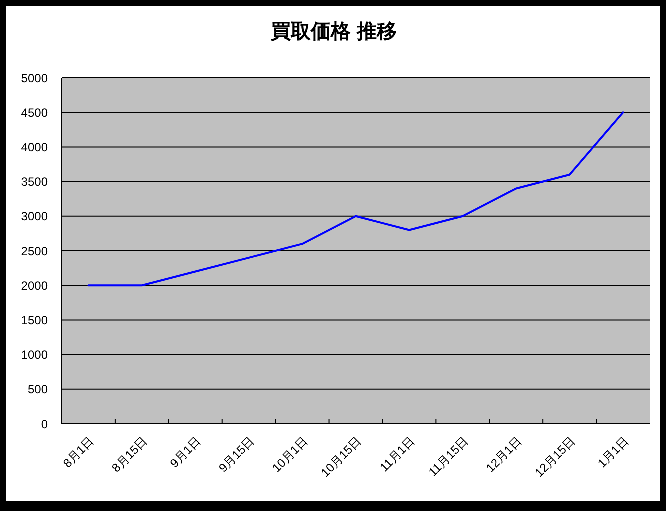  Describe the element at coordinates (341, 457) in the screenshot. I see `x-tick-label: 10月15日` at that location.